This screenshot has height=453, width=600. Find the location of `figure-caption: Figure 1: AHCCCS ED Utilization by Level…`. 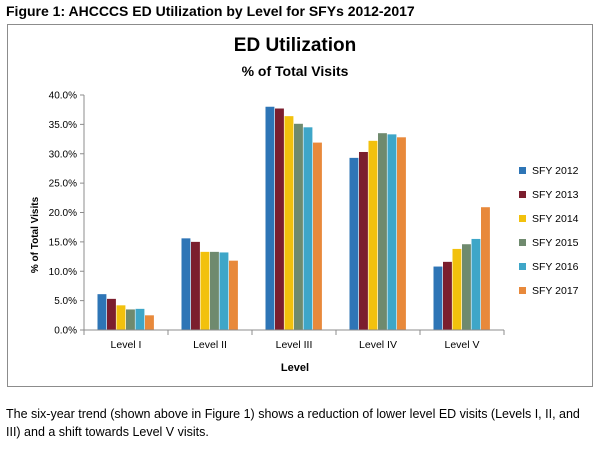

figure-caption: Figure 1: AHCCCS ED Utilization by Level… is located at coordinates (210, 11).